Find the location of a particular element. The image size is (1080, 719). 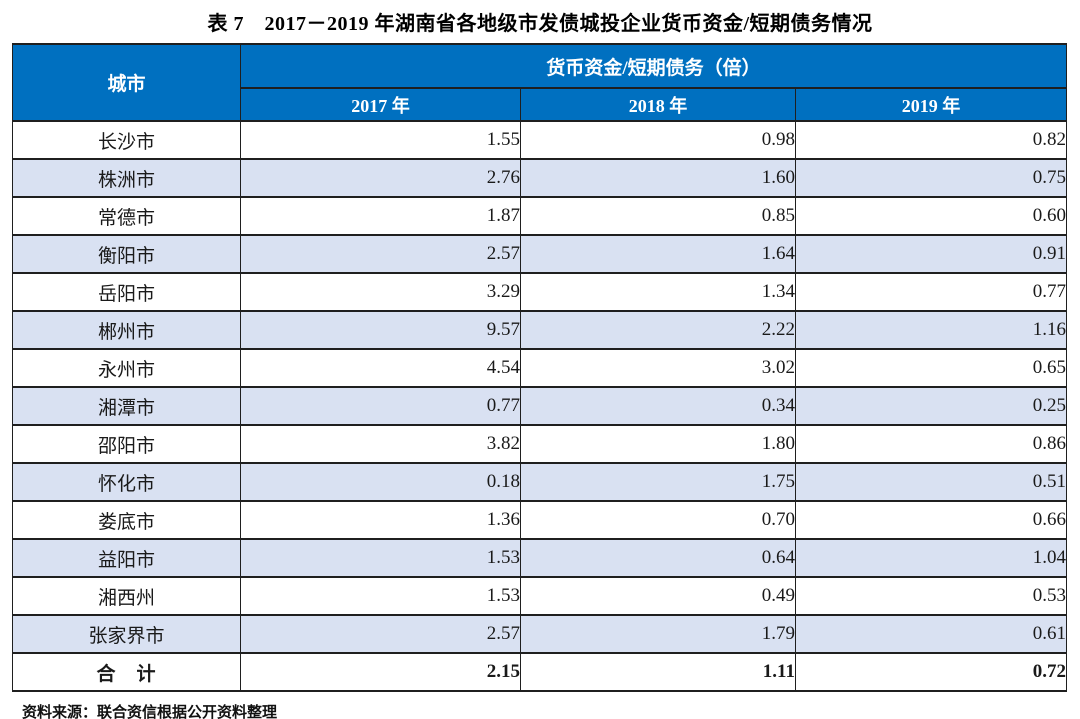

ratio-value-cell-2019: 0.75 is located at coordinates (931, 178).